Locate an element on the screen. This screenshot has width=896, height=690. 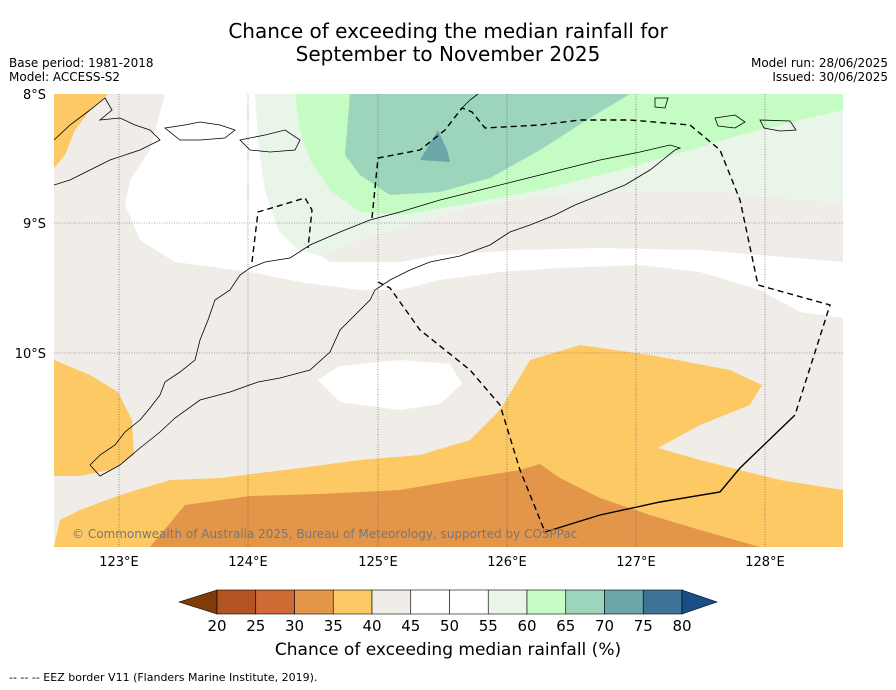
shading-35-40-nw is located at coordinates (81, 131).